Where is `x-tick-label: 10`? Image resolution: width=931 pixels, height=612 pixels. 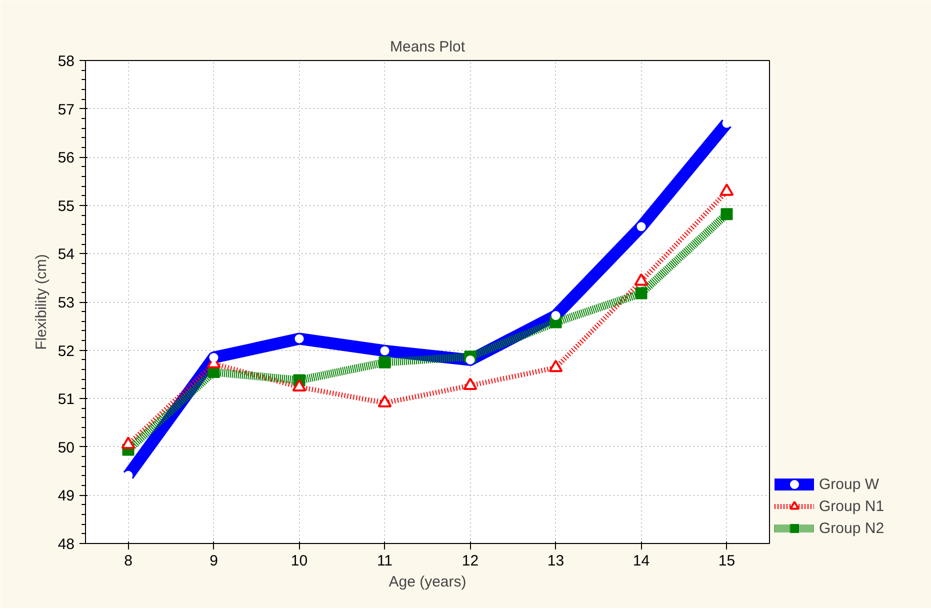 x-tick-label: 10 is located at coordinates (299, 561).